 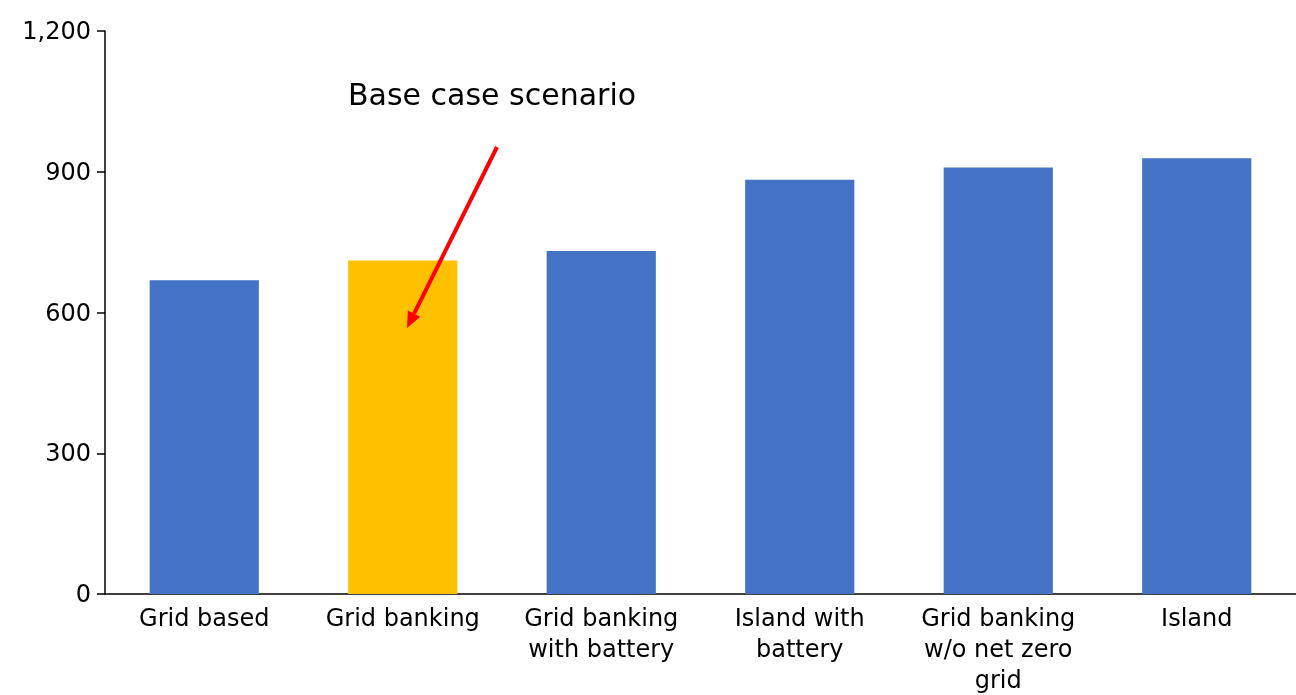 I want to click on x-tick-label: Grid banking w/o net zero grid, so click(x=998, y=648).